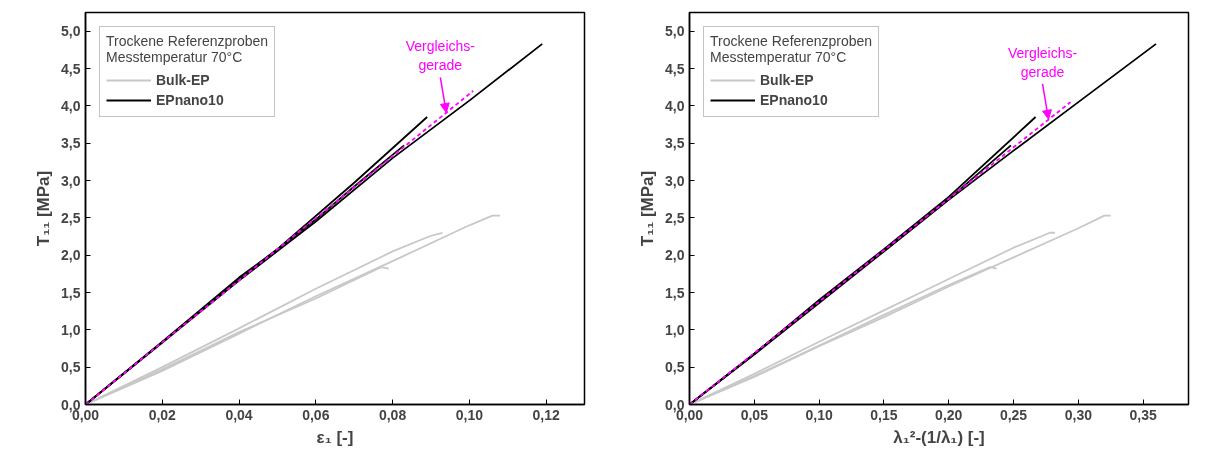  Describe the element at coordinates (1143, 414) in the screenshot. I see `x-tick-label: 0,35` at that location.